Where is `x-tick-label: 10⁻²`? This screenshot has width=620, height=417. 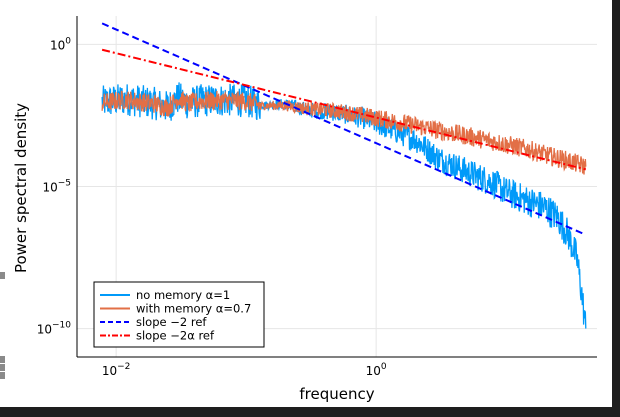
x-tick-label: 10⁻² is located at coordinates (116, 370).